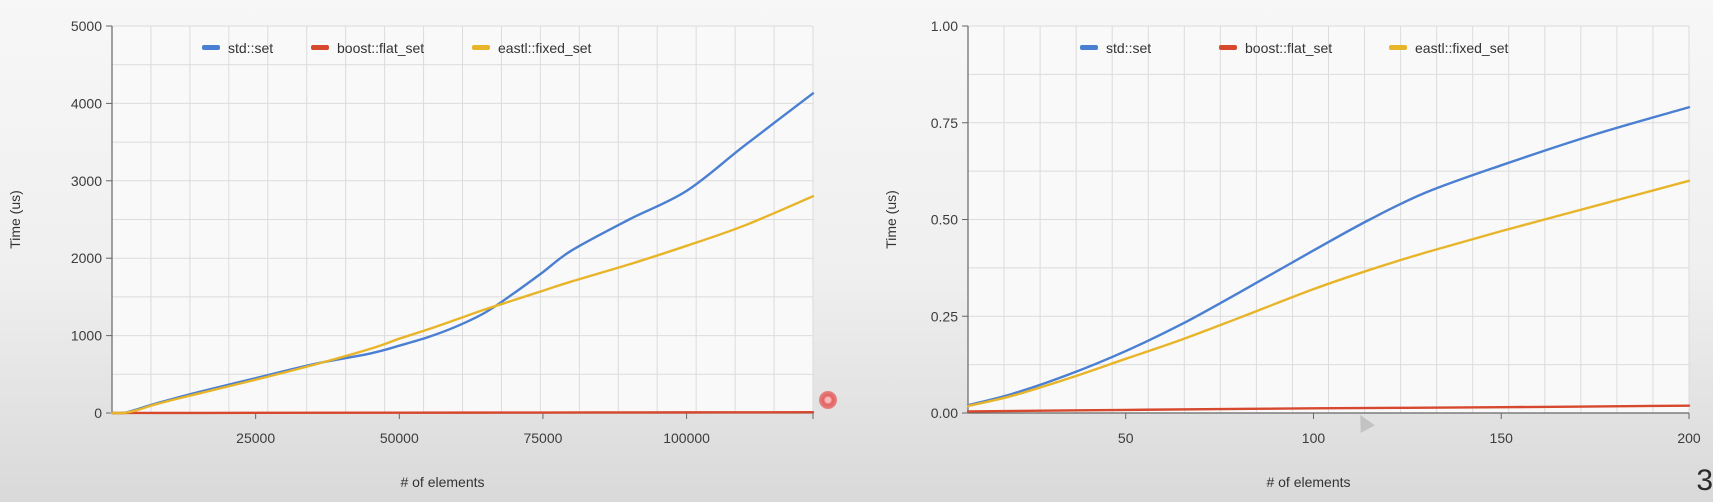 The height and width of the screenshot is (502, 1713). Describe the element at coordinates (399, 438) in the screenshot. I see `x-tick-label: 50000` at that location.